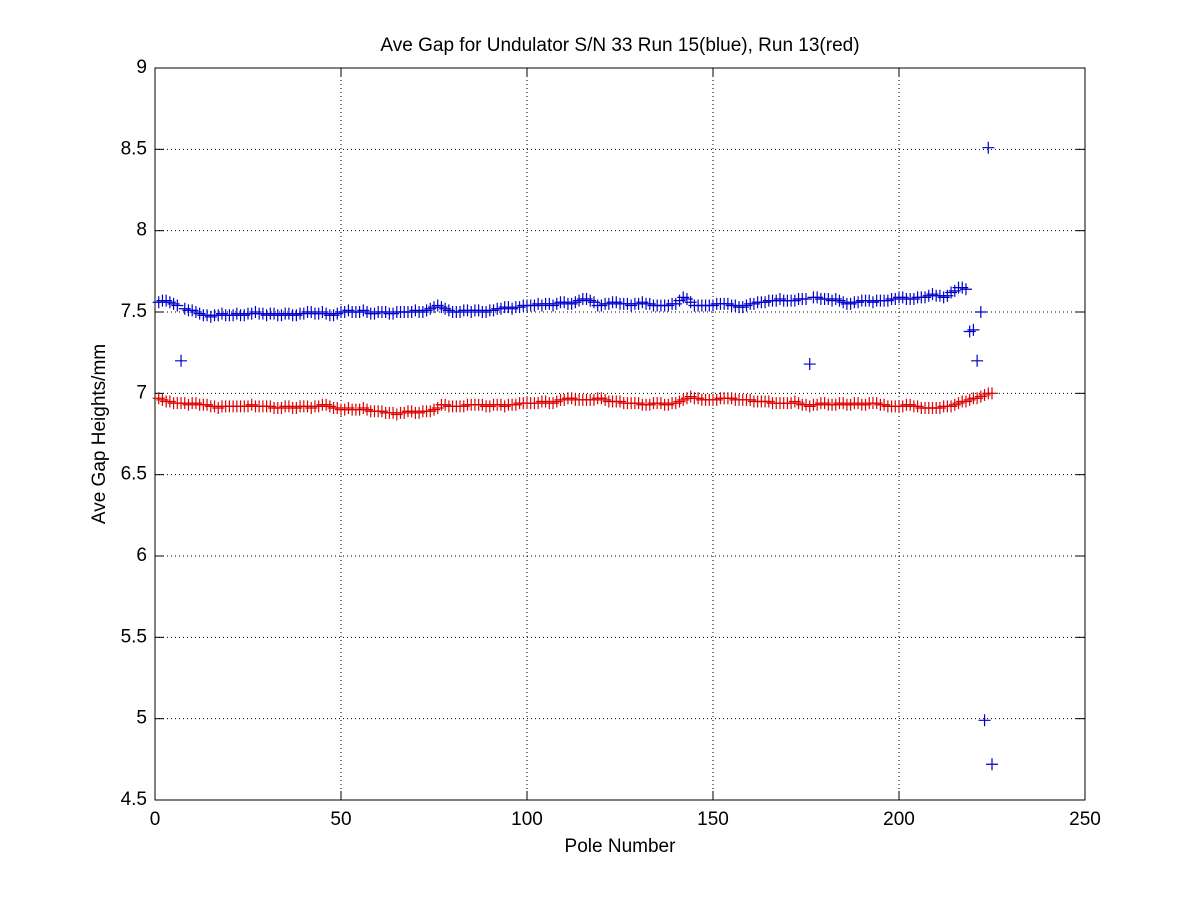  What do you see at coordinates (1085, 819) in the screenshot?
I see `x-tick-label: 250` at bounding box center [1085, 819].